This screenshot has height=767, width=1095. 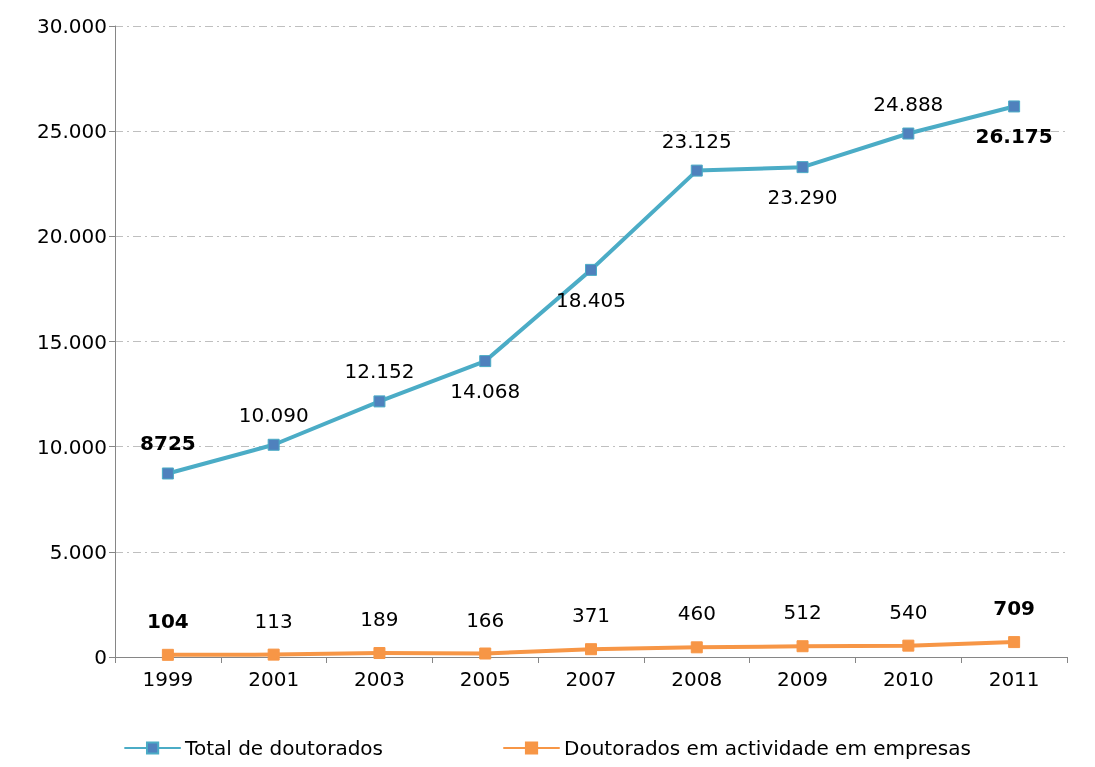 I want to click on data-label: 104, so click(x=168, y=620).